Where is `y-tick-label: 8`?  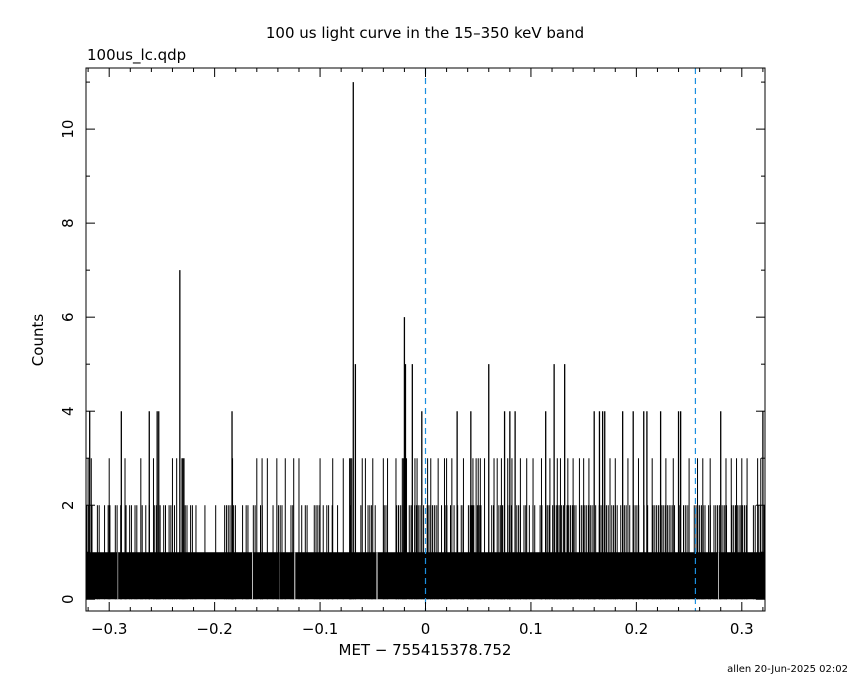 y-tick-label: 8 is located at coordinates (68, 223).